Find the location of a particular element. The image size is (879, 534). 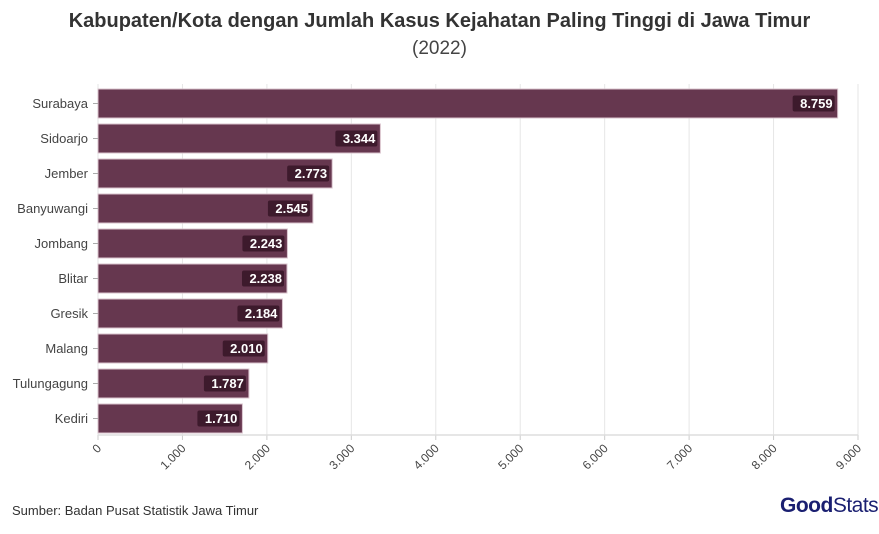

y-tick-label: Gresik is located at coordinates (69, 313).